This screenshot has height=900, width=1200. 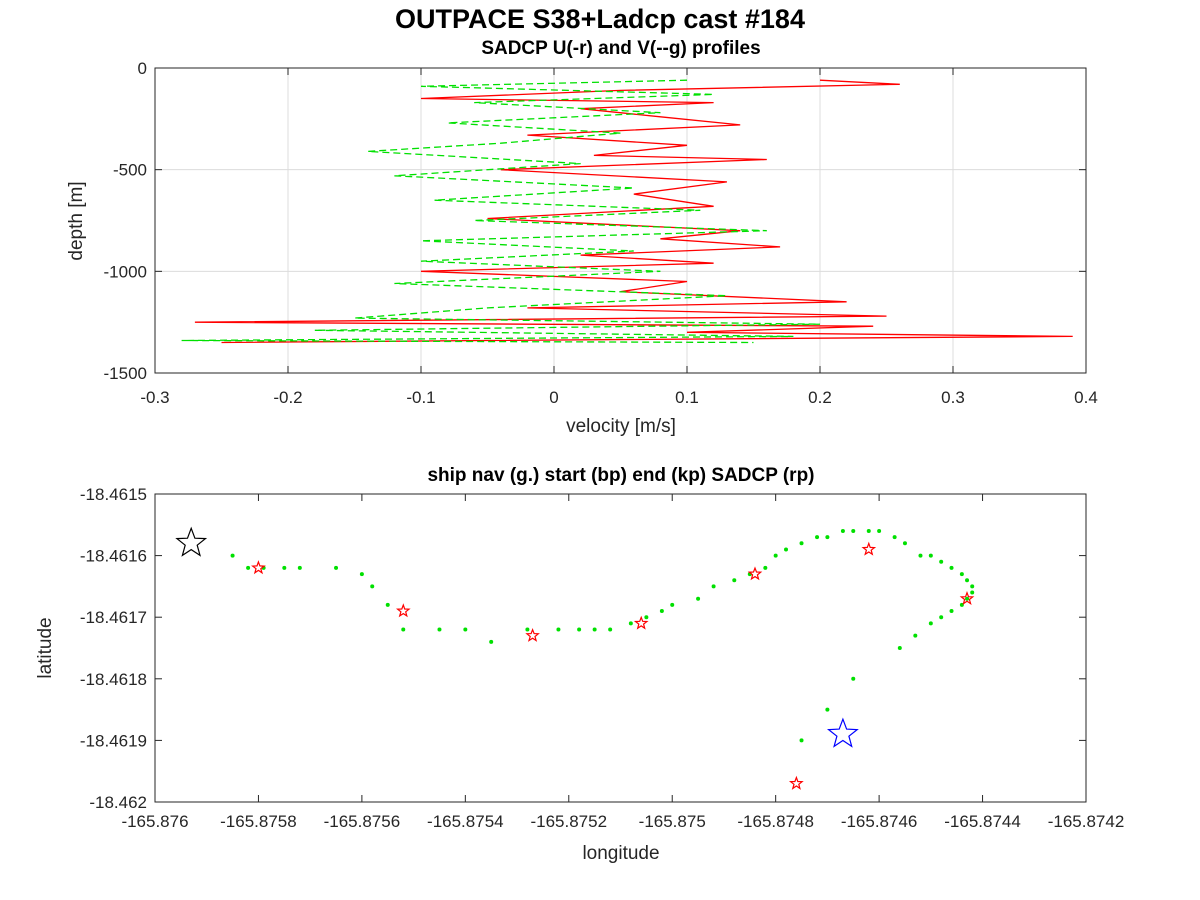 What do you see at coordinates (820, 397) in the screenshot?
I see `profile-x-tick-label: 0.2` at bounding box center [820, 397].